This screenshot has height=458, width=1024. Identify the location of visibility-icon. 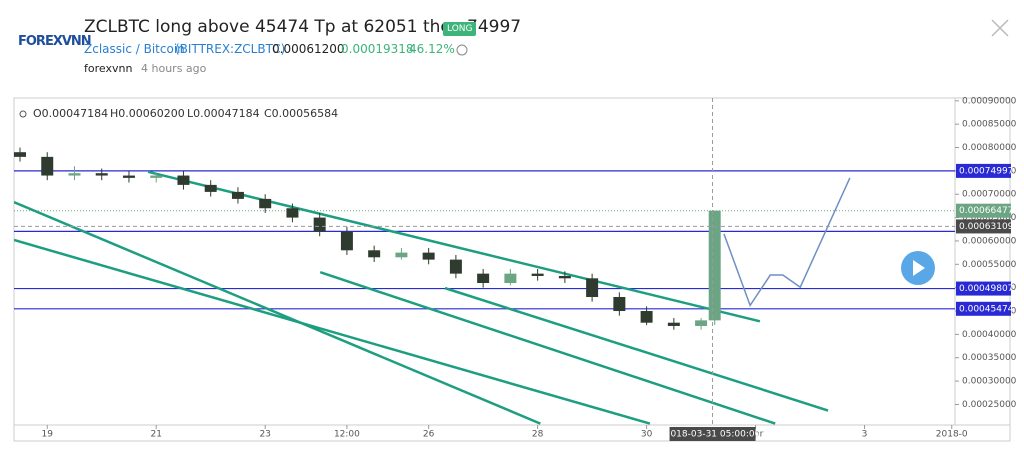
(23, 114).